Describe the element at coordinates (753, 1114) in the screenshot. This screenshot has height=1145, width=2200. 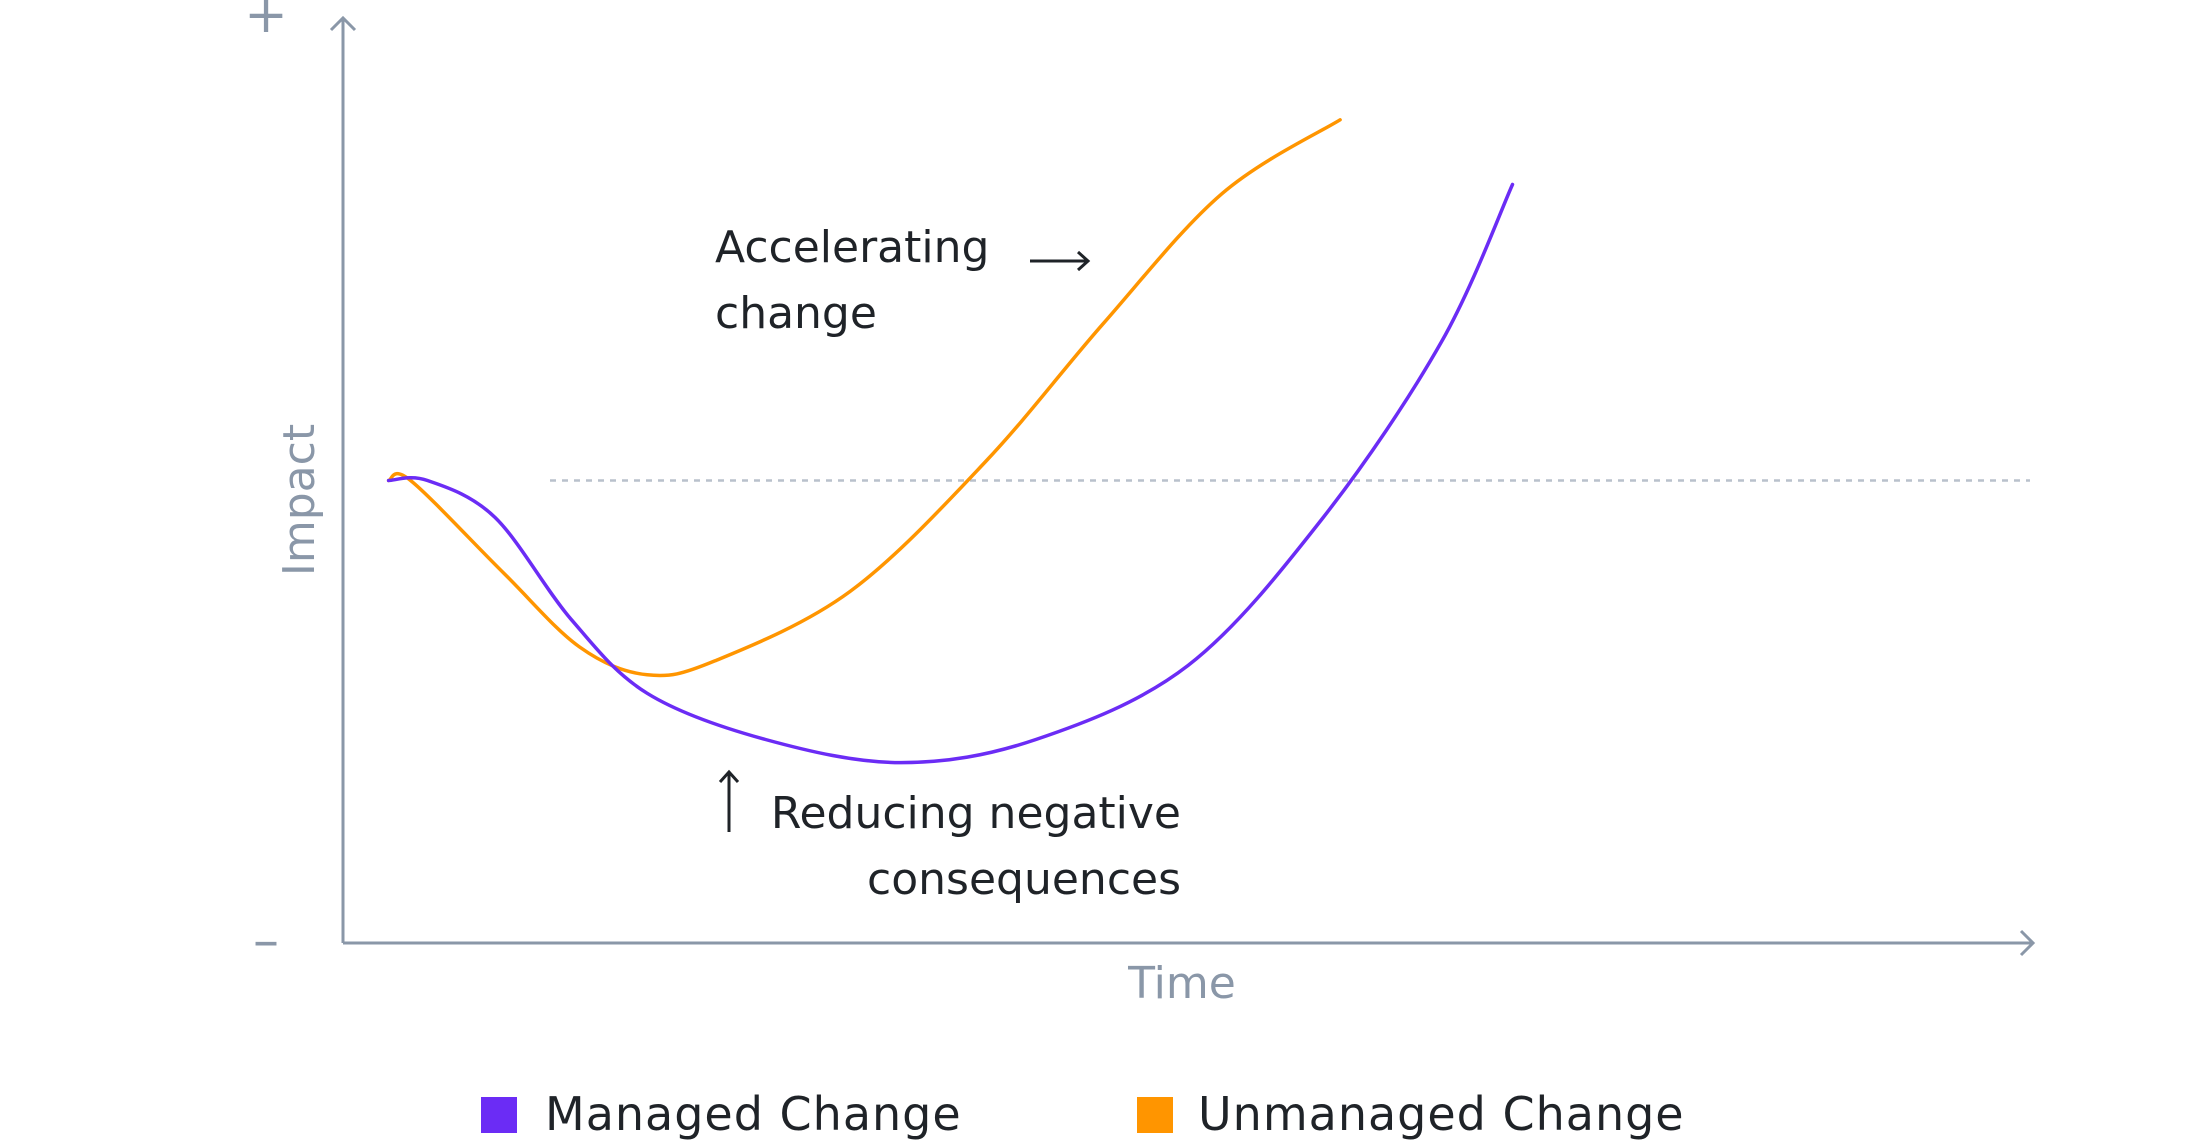
I see `legend-label-managed: Managed Change` at that location.